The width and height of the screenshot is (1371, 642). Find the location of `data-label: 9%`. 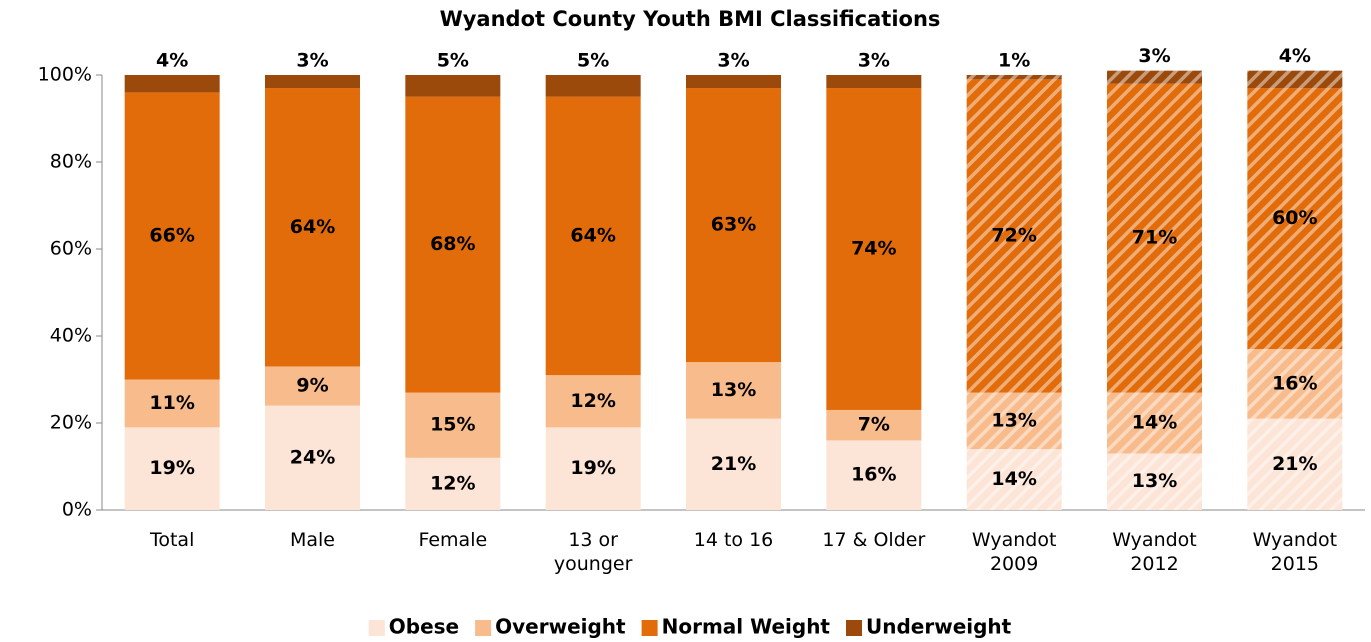

data-label: 9% is located at coordinates (312, 386).